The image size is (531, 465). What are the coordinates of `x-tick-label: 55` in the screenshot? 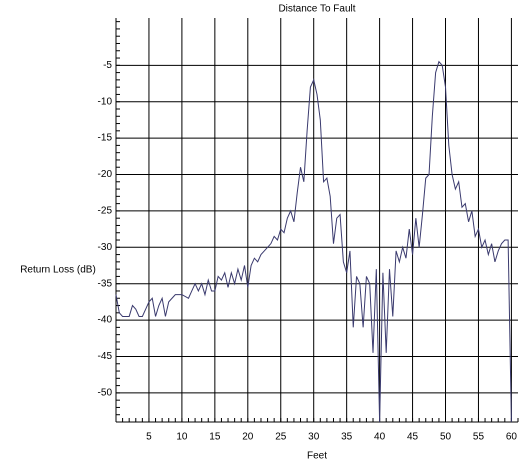 It's located at (479, 437).